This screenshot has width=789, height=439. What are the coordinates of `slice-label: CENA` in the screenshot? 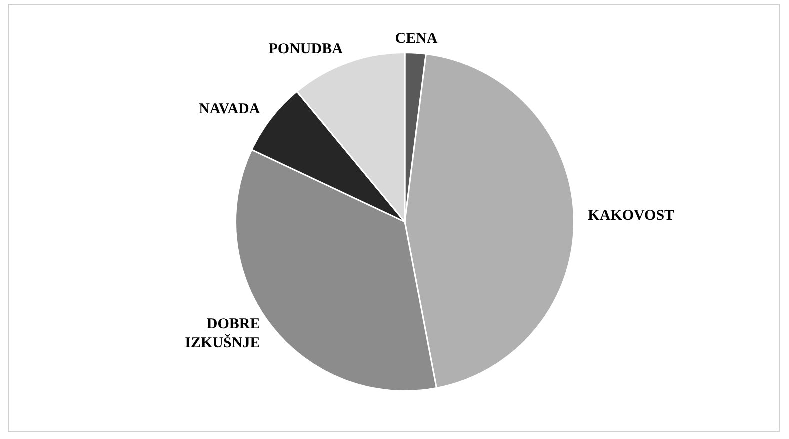 It's located at (416, 38).